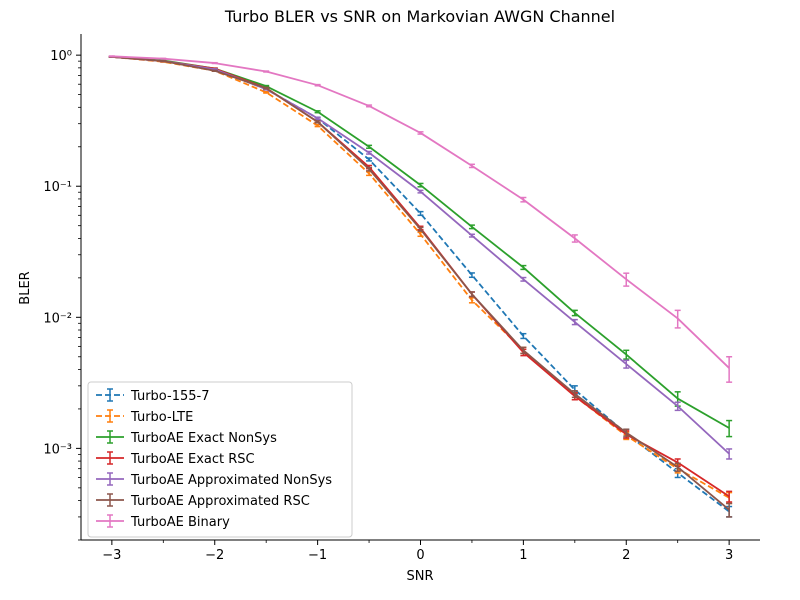 The width and height of the screenshot is (800, 600). I want to click on legend-item: Turbo-LTE, so click(144, 417).